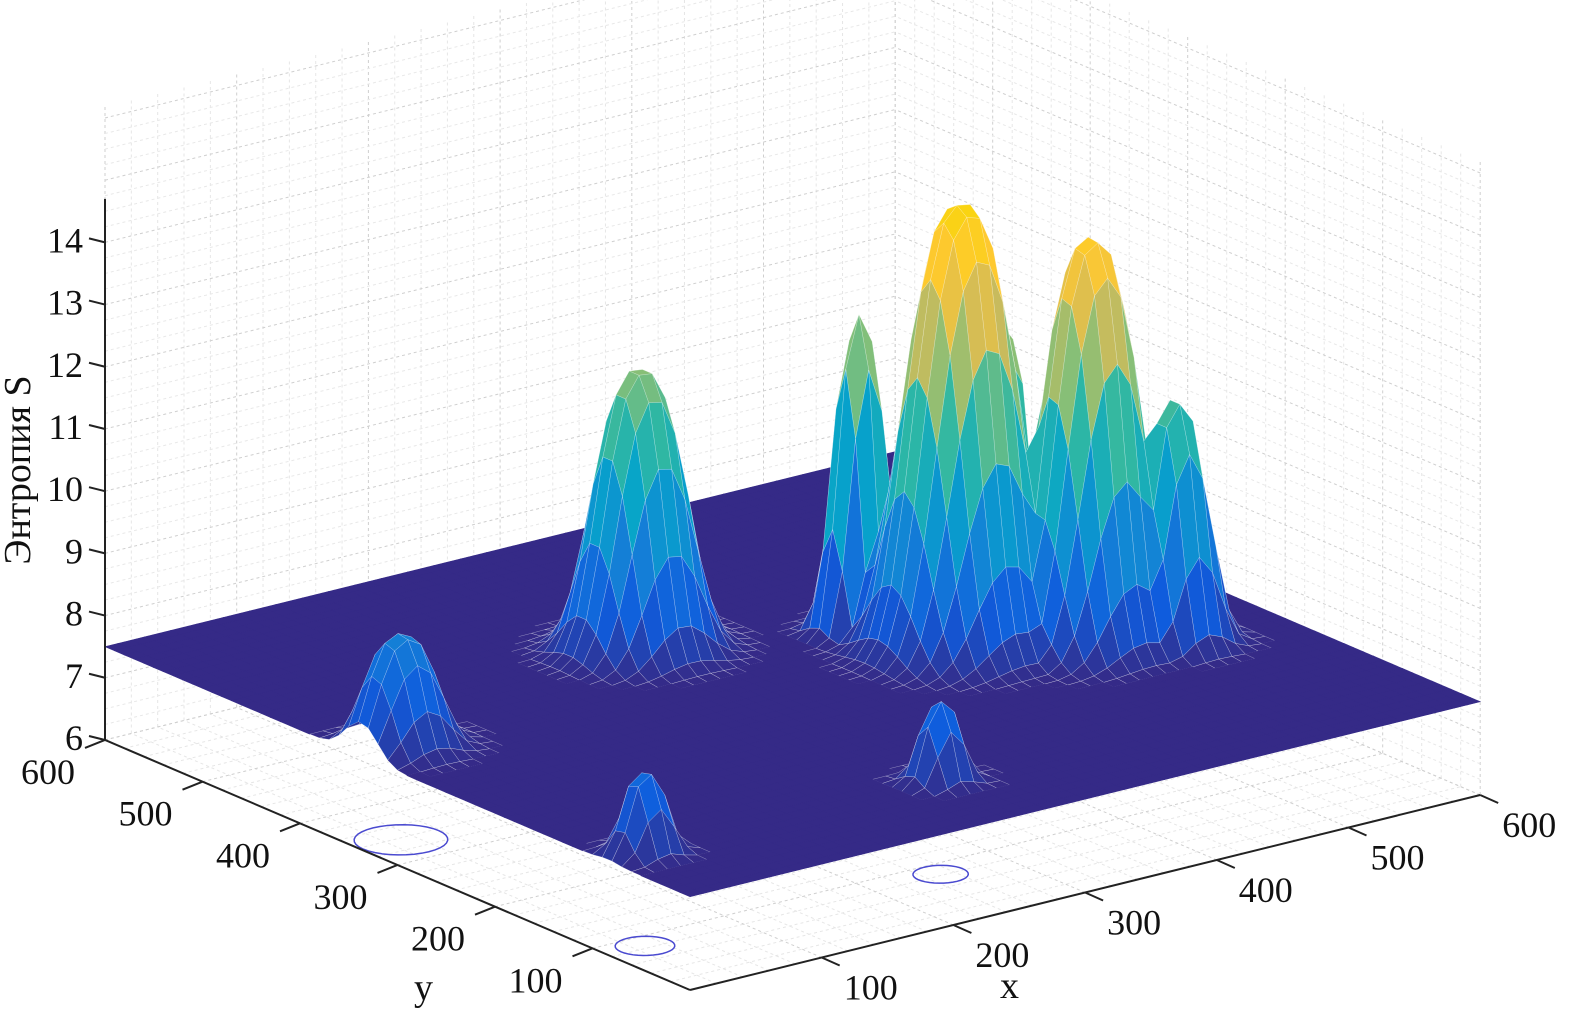  Describe the element at coordinates (1002, 955) in the screenshot. I see `x-tick-label: 200` at that location.